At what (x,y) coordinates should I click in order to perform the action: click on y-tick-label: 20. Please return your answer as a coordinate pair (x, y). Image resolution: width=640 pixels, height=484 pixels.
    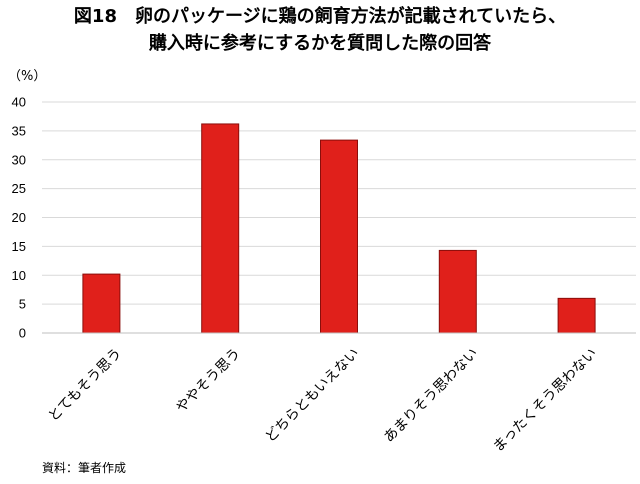
    Looking at the image, I should click on (19, 217).